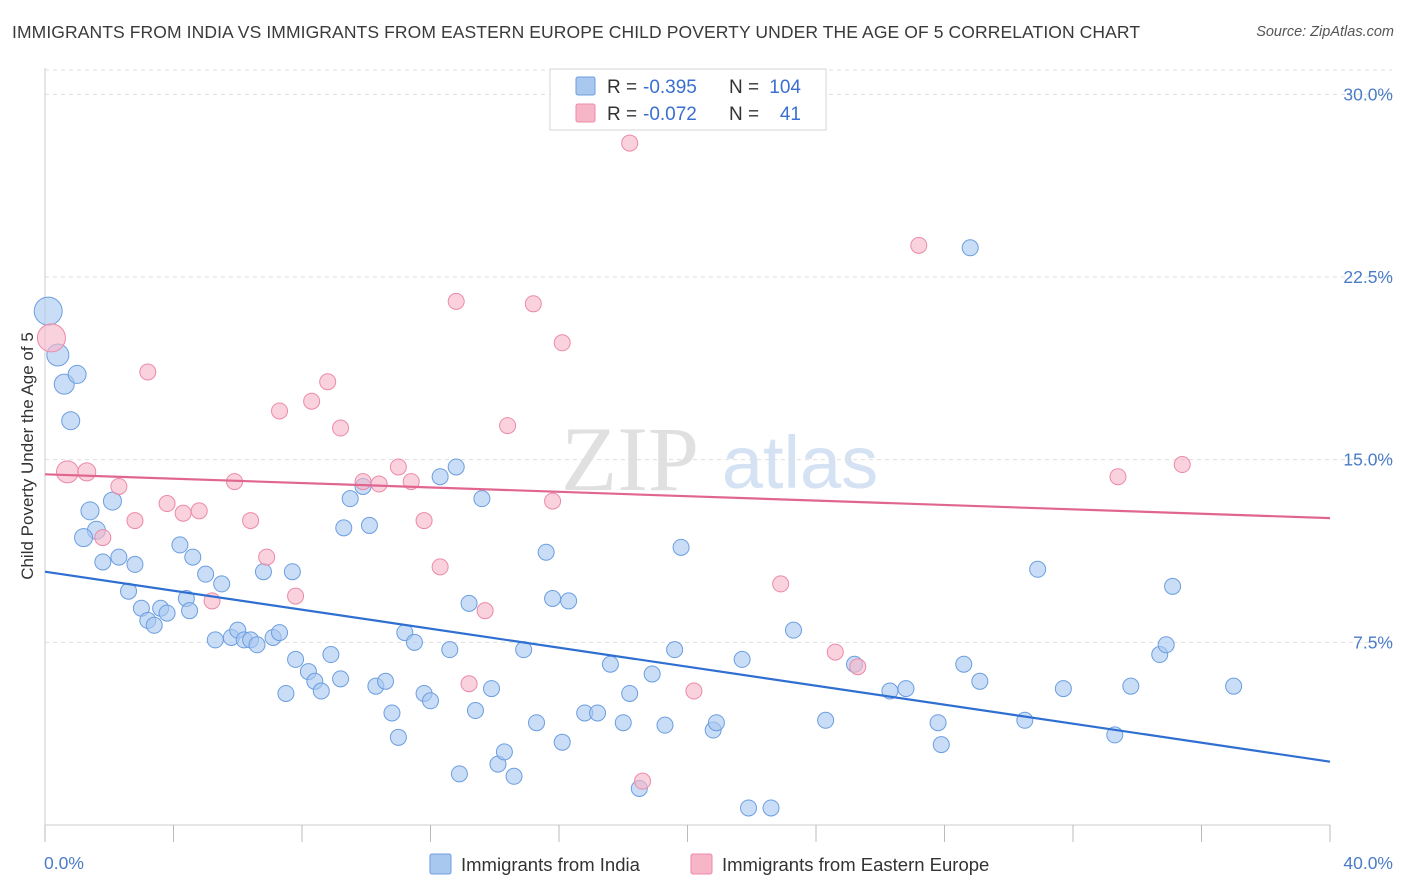 The height and width of the screenshot is (892, 1406). Describe the element at coordinates (688, 99) in the screenshot. I see `top-legend: R = -0.395 N = 104 R = -0.072 N = 41` at that location.